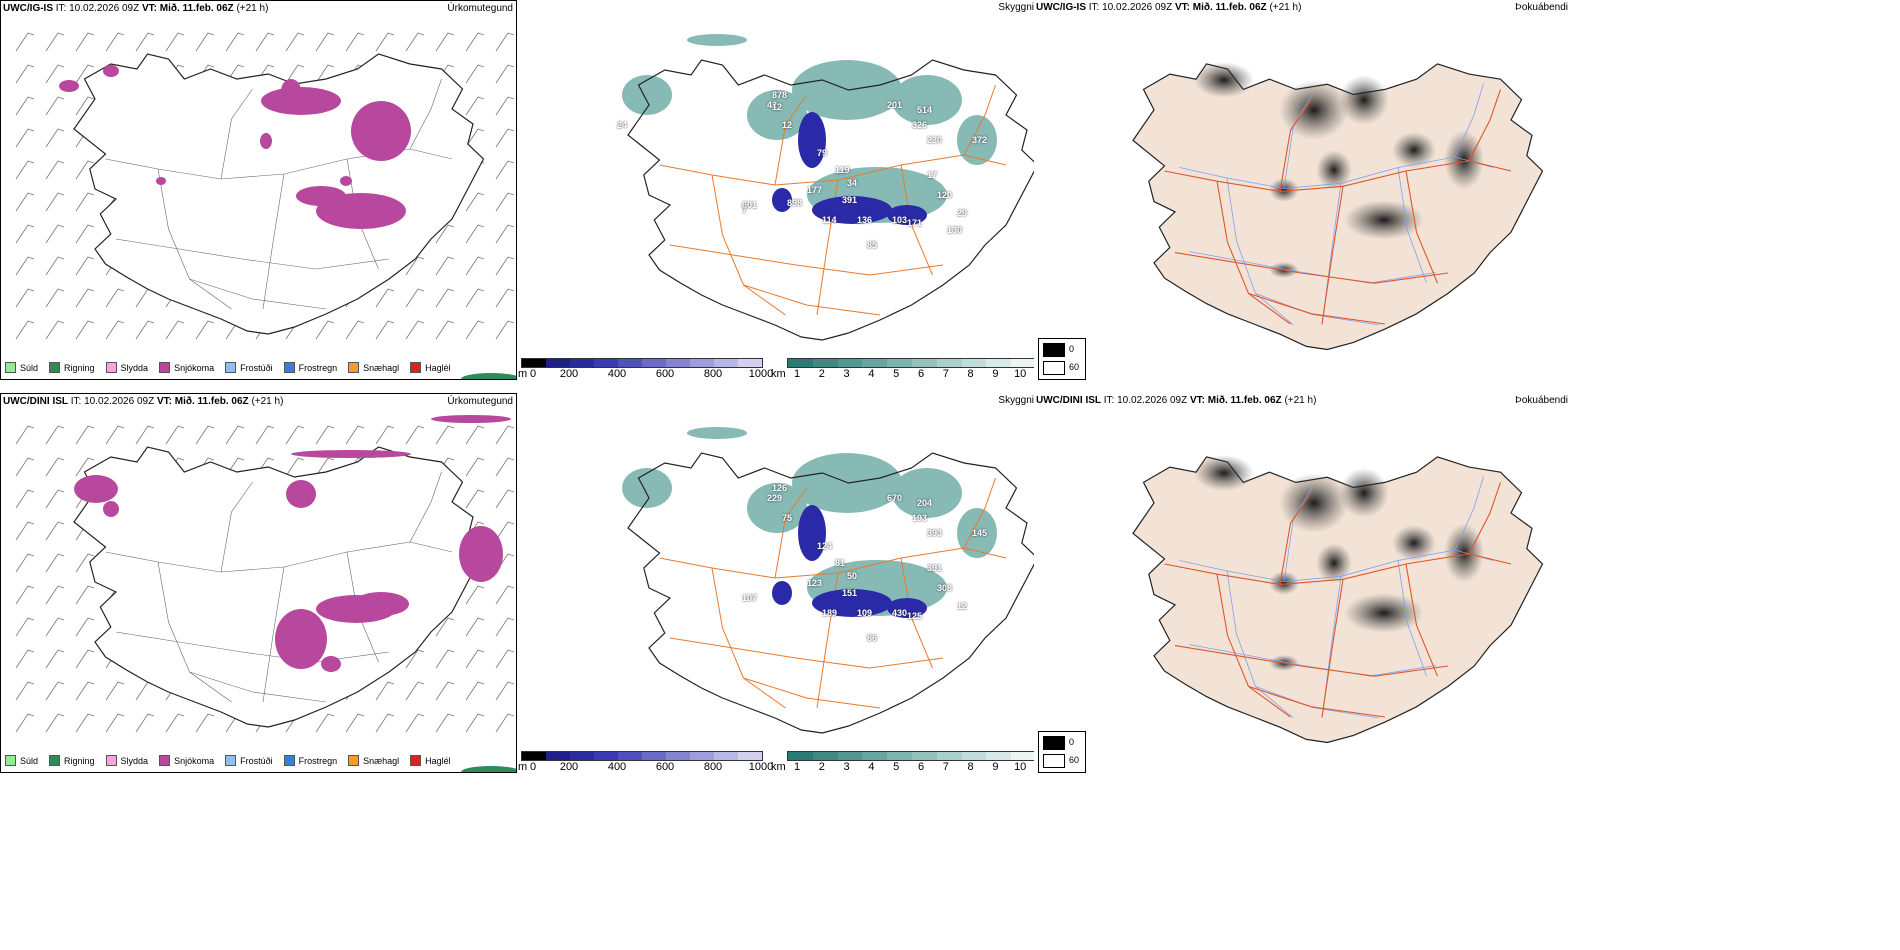  What do you see at coordinates (750, 205) in the screenshot?
I see `map-value-label: 601` at bounding box center [750, 205].